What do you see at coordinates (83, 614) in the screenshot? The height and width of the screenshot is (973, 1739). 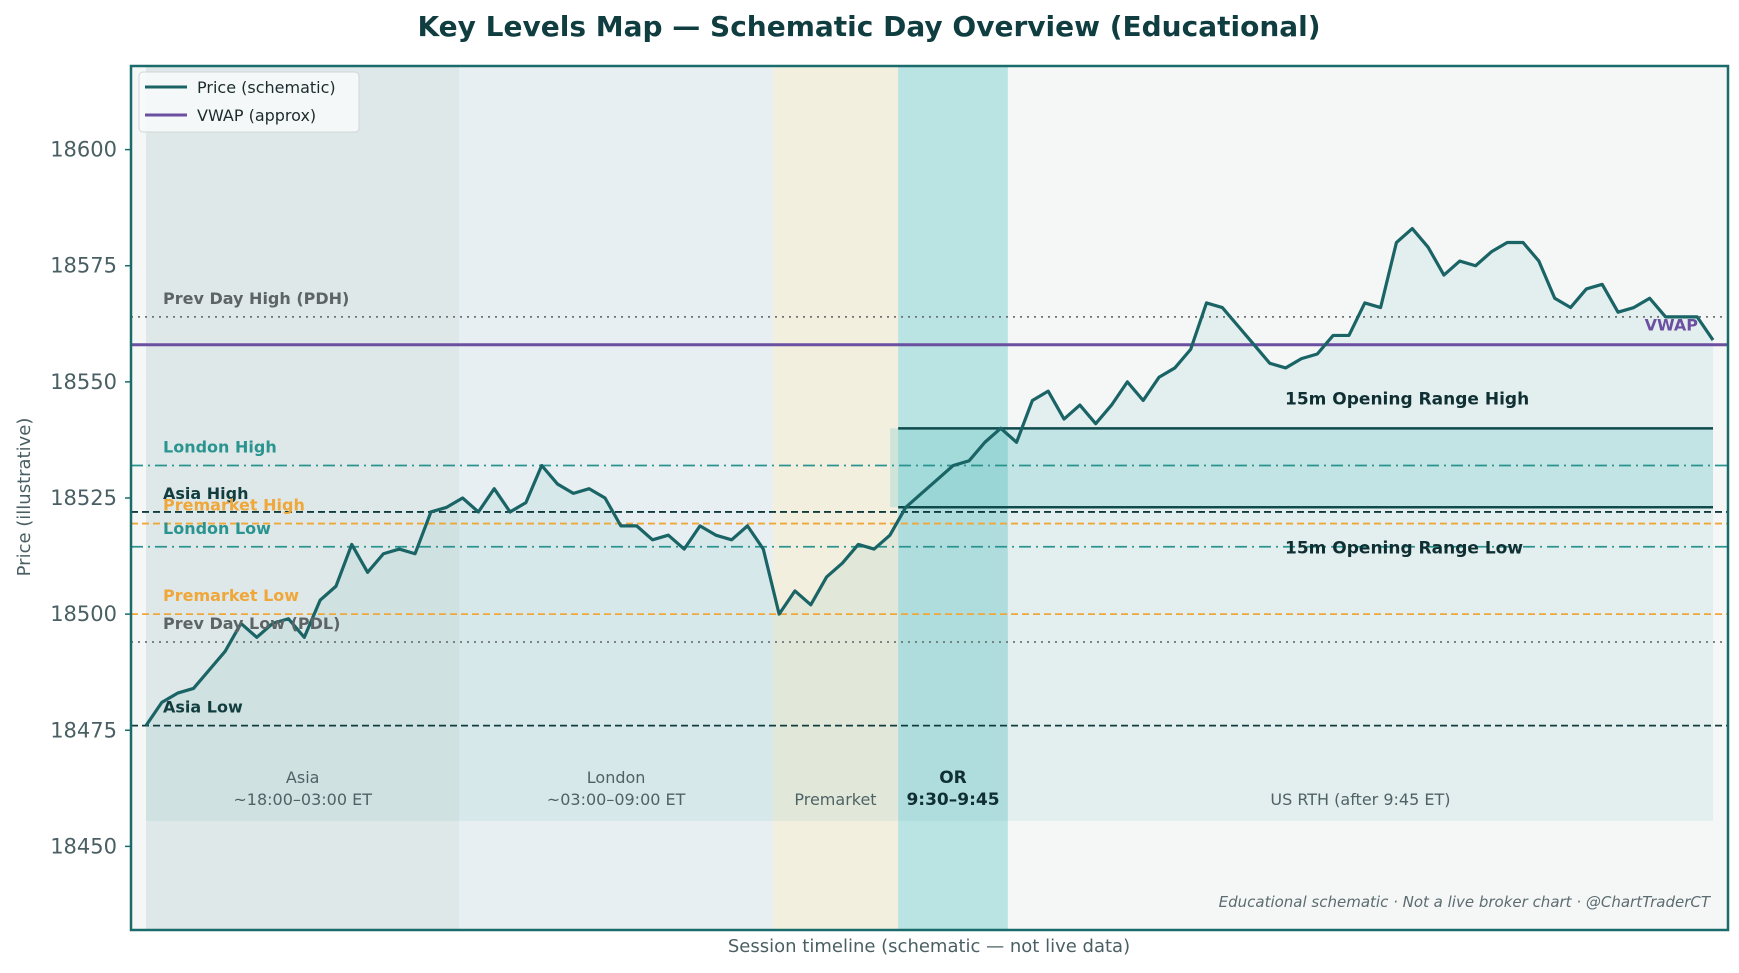 I see `y-tick-label: 18500` at bounding box center [83, 614].